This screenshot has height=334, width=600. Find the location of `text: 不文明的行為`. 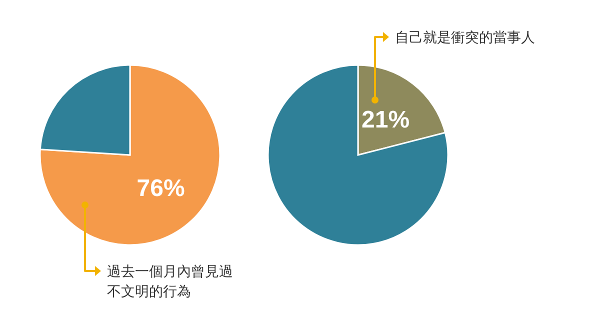

text: 不文明的行為 is located at coordinates (149, 292).